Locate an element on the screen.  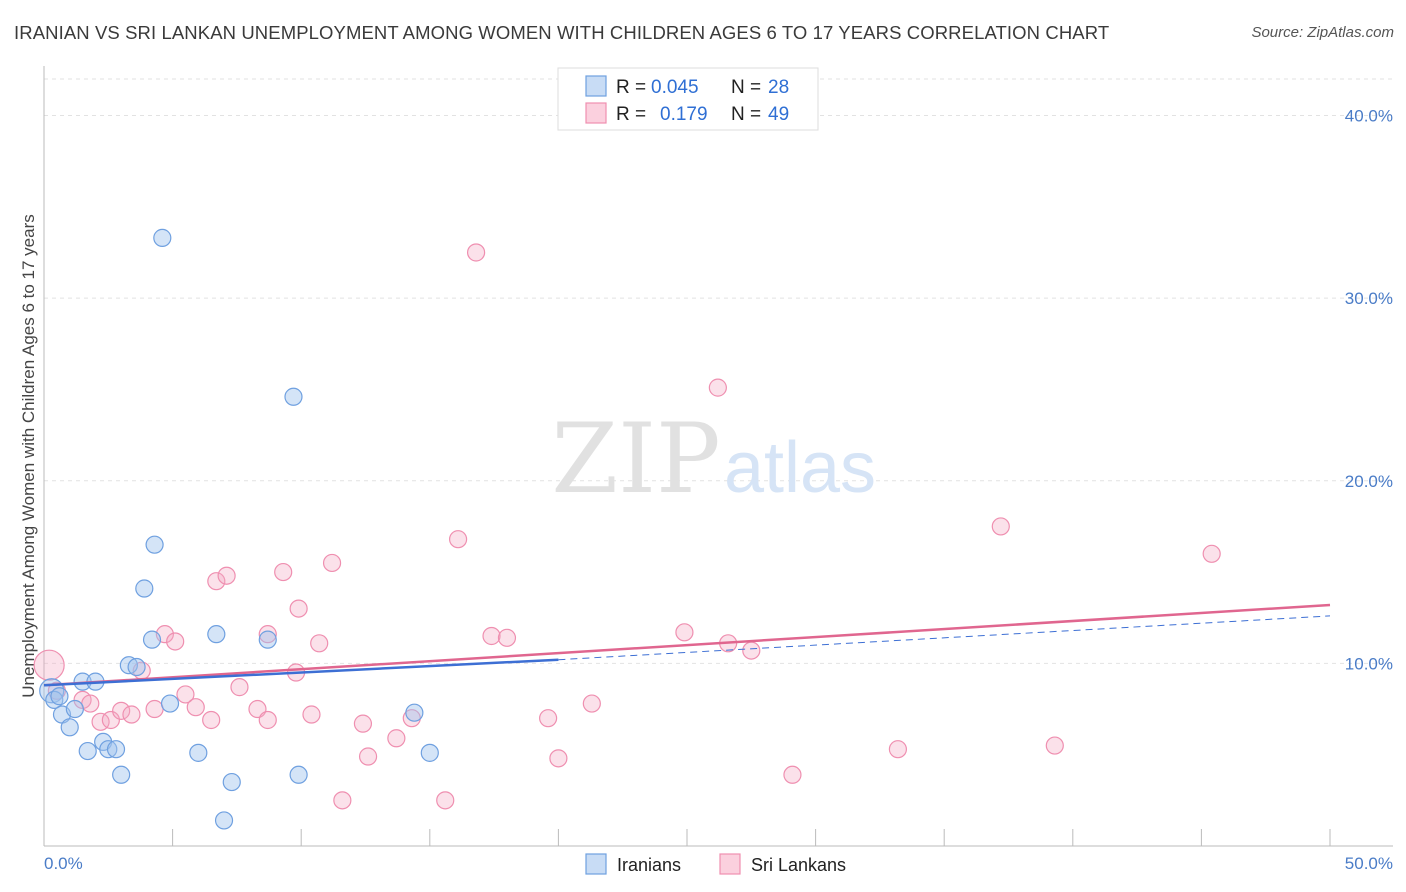
legend-n-value-iranians: 28 is located at coordinates (778, 87).